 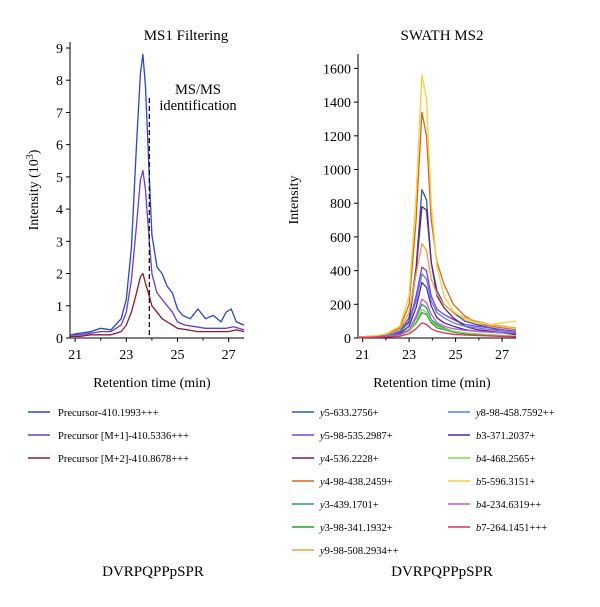 What do you see at coordinates (347, 339) in the screenshot?
I see `swath-y-tick-label: 0` at bounding box center [347, 339].